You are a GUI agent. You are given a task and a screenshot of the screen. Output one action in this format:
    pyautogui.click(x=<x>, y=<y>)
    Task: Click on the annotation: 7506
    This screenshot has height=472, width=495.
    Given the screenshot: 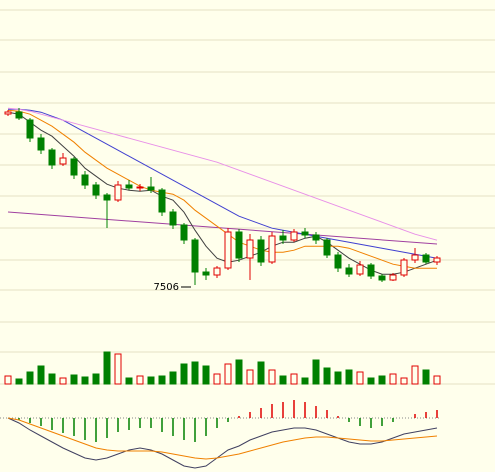 What is the action you would take?
    pyautogui.click(x=166, y=287)
    